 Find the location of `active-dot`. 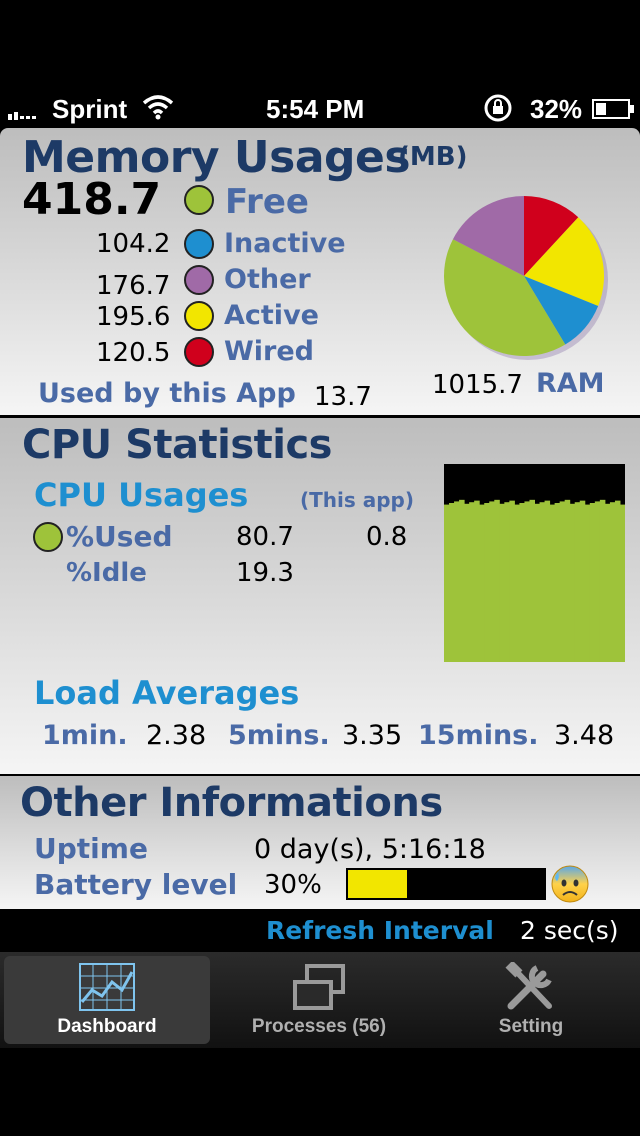

active-dot is located at coordinates (199, 316).